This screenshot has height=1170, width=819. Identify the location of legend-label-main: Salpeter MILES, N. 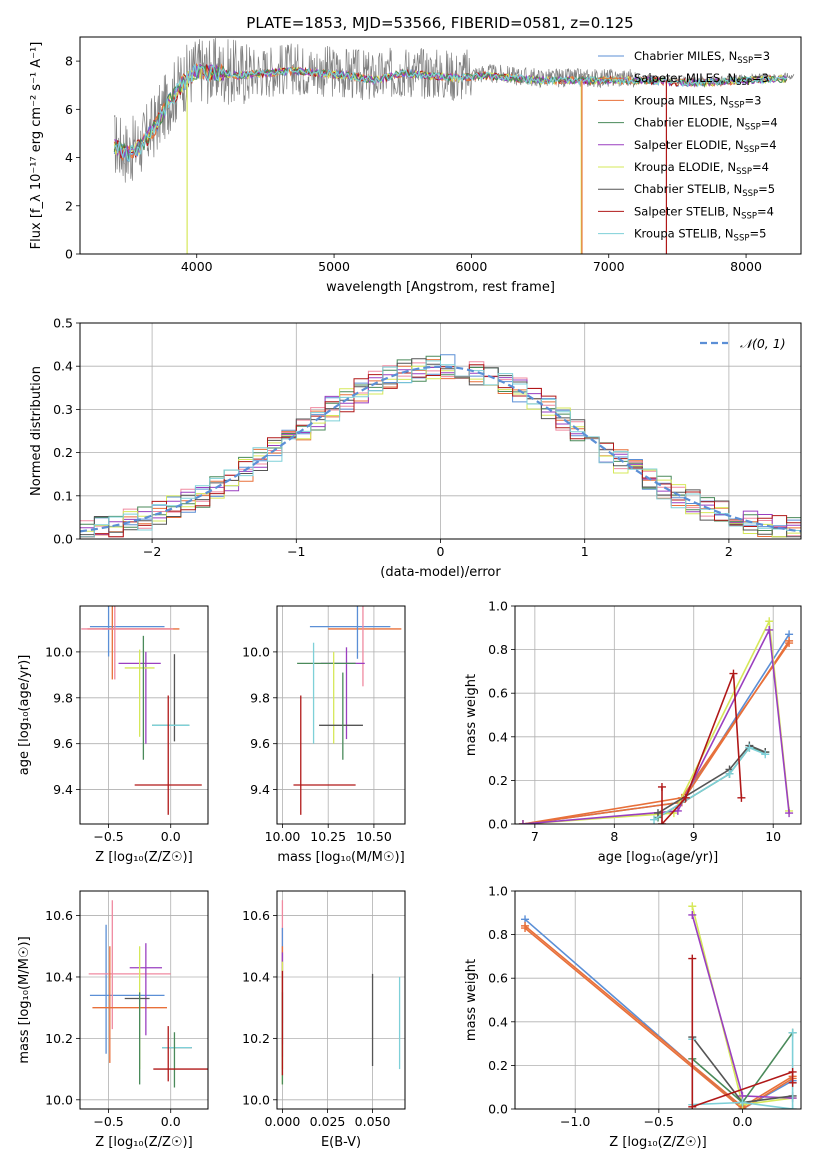
(685, 78).